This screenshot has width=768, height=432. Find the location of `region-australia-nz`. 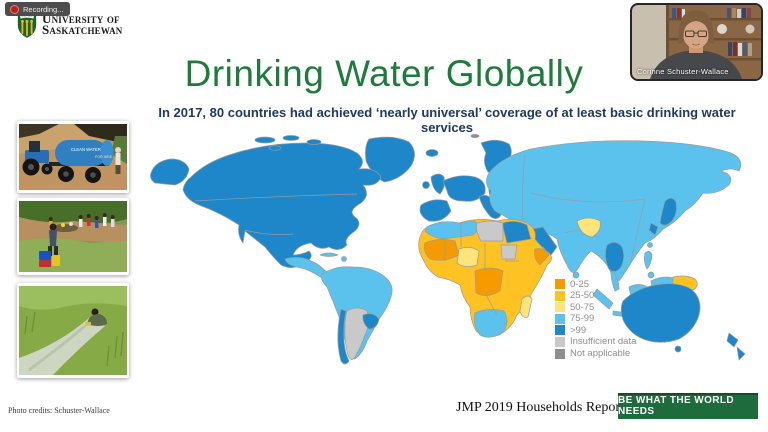

region-australia-nz is located at coordinates (683, 322).